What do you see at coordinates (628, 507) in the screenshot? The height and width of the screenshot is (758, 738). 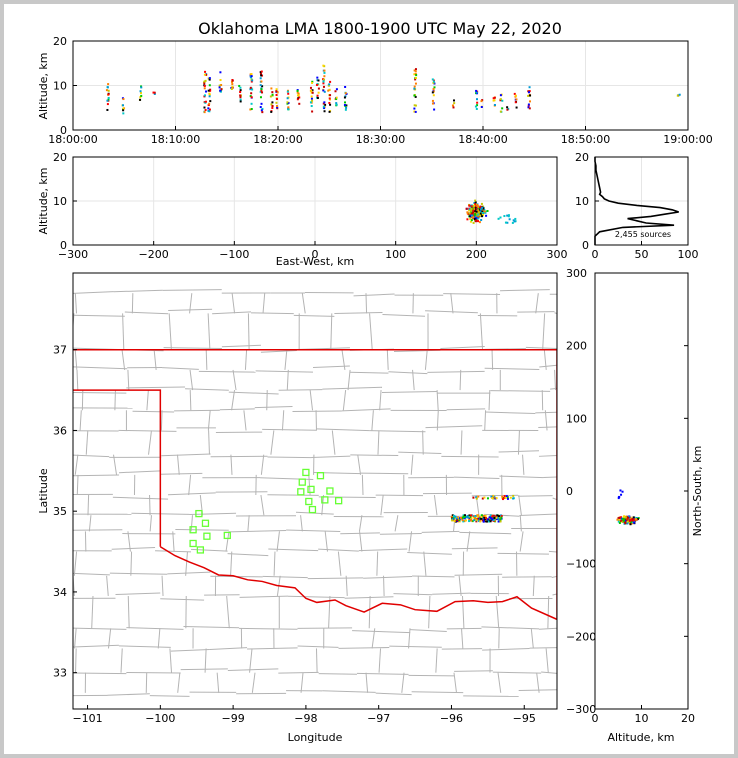 I see `ns-height-sources` at bounding box center [628, 507].